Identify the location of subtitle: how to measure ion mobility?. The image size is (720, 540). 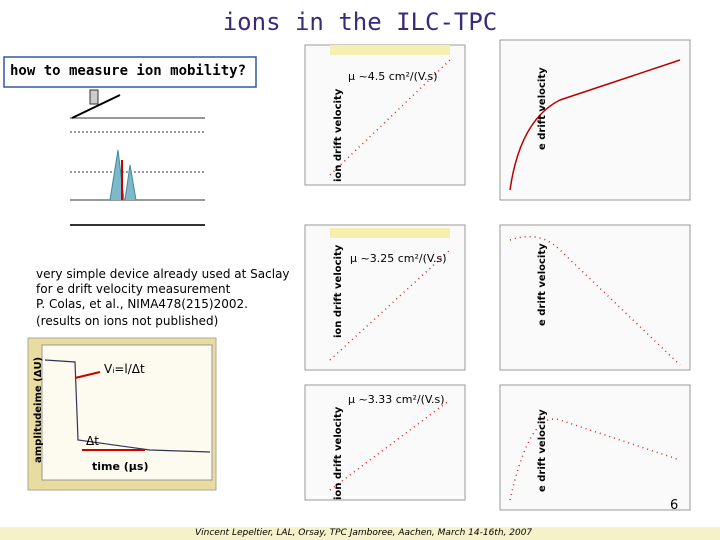
(128, 71).